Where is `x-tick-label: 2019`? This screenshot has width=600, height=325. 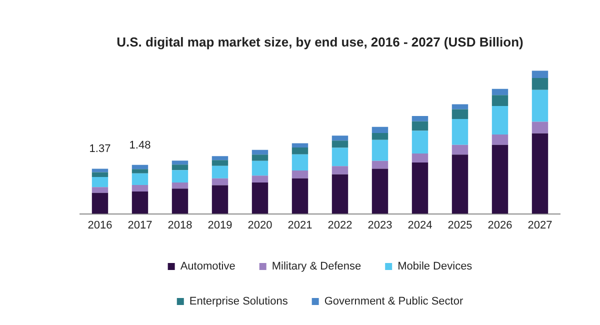
x-tick-label: 2019 is located at coordinates (220, 225).